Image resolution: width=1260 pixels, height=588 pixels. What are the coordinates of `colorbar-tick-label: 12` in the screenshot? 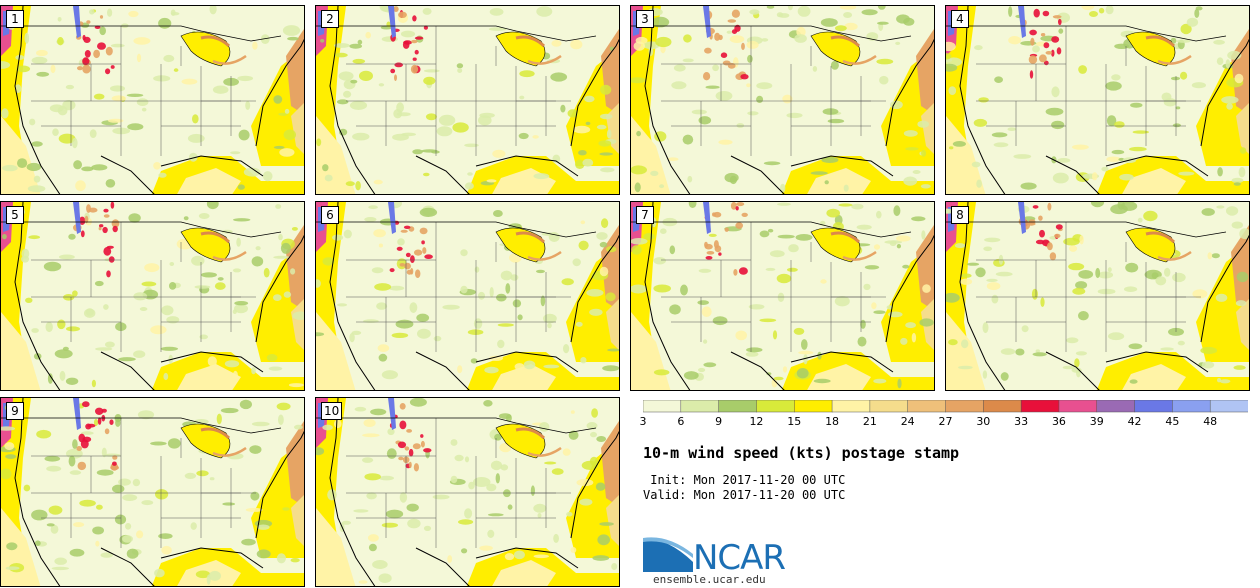 It's located at (756, 421).